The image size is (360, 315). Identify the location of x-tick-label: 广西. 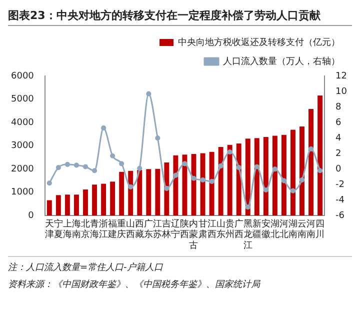
(239, 229).